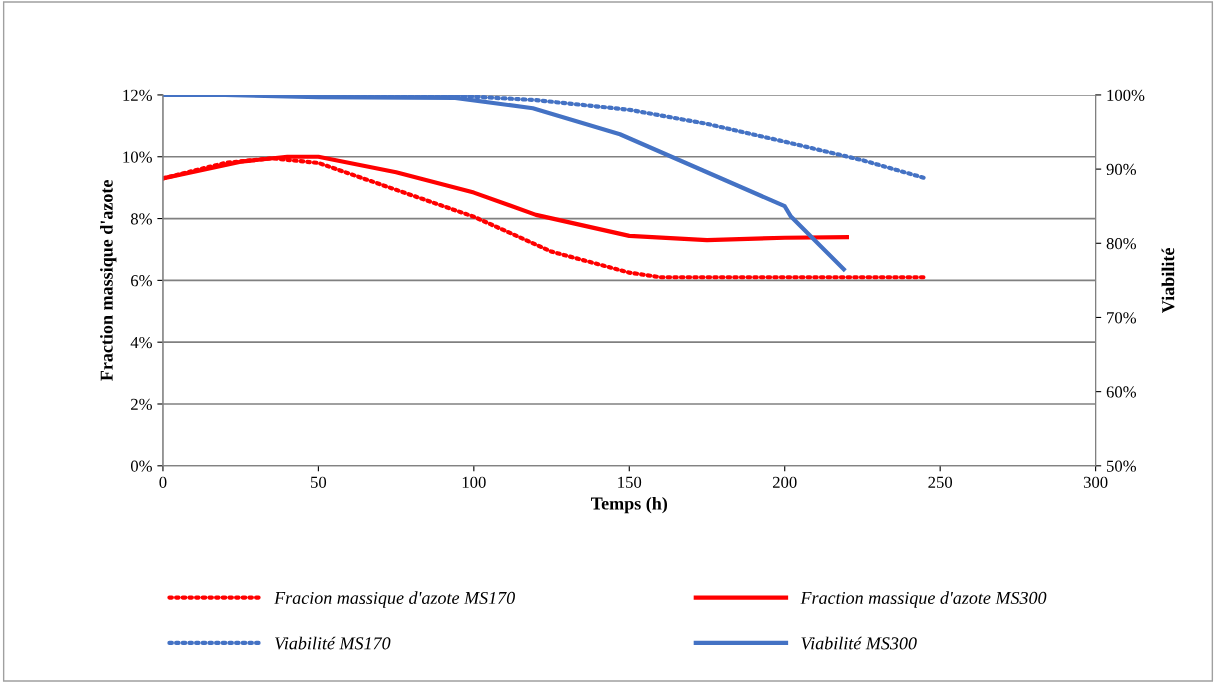 This screenshot has width=1216, height=683. What do you see at coordinates (474, 482) in the screenshot?
I see `x-tick-label: 100` at bounding box center [474, 482].